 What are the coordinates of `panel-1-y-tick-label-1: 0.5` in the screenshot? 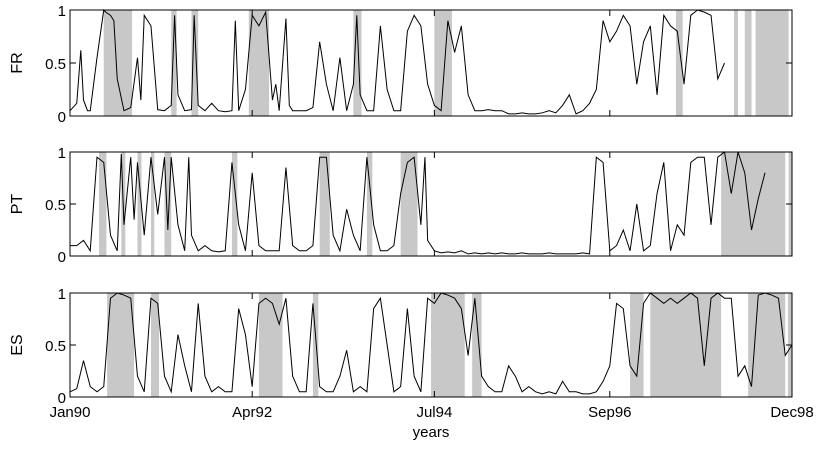 It's located at (55, 205).